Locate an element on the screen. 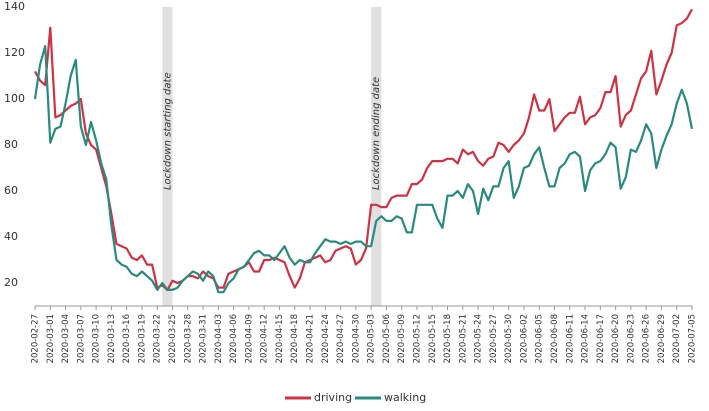 This screenshot has height=411, width=709. x-tick-label: 2020-03-28 is located at coordinates (188, 338).